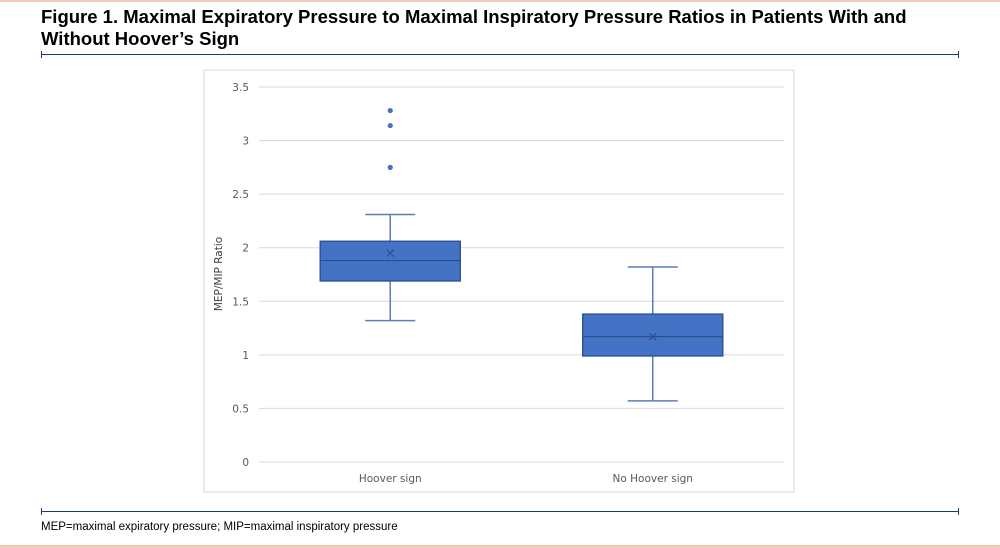 The image size is (1000, 548). Describe the element at coordinates (219, 274) in the screenshot. I see `y-axis-title: MEP/MIP Ratio` at that location.